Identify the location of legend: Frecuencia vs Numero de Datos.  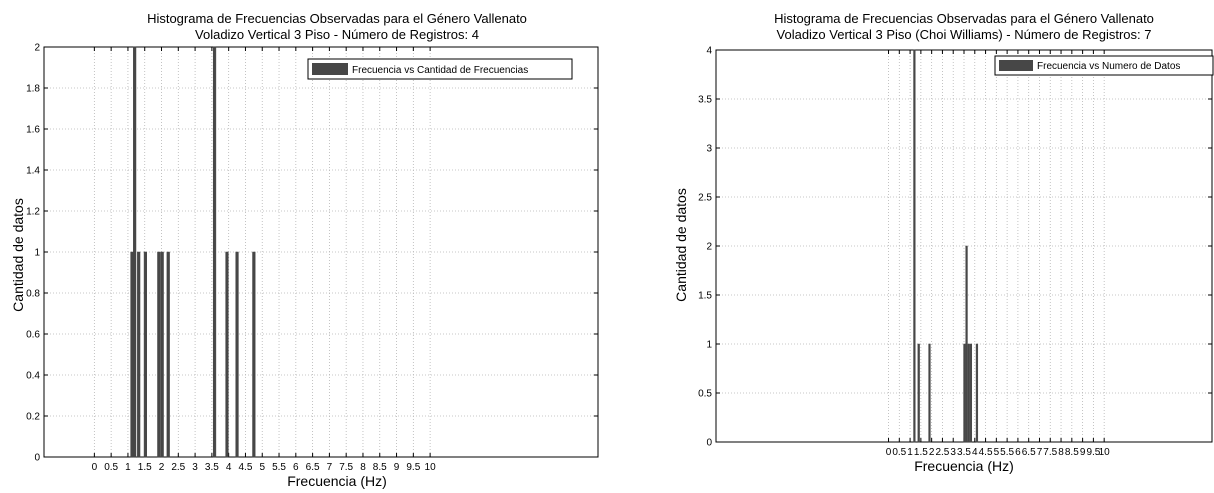
(1104, 65).